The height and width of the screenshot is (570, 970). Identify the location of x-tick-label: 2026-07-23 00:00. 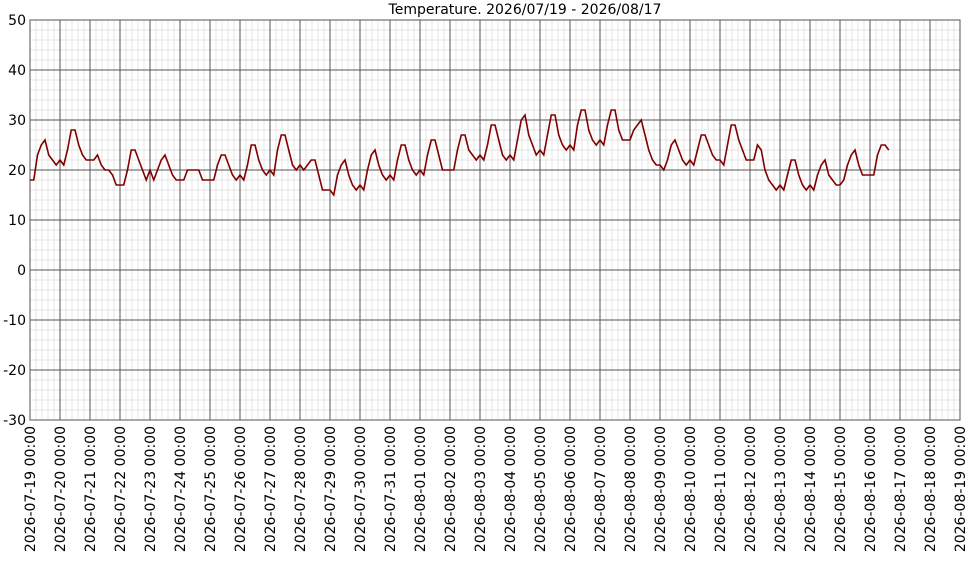
(151, 489).